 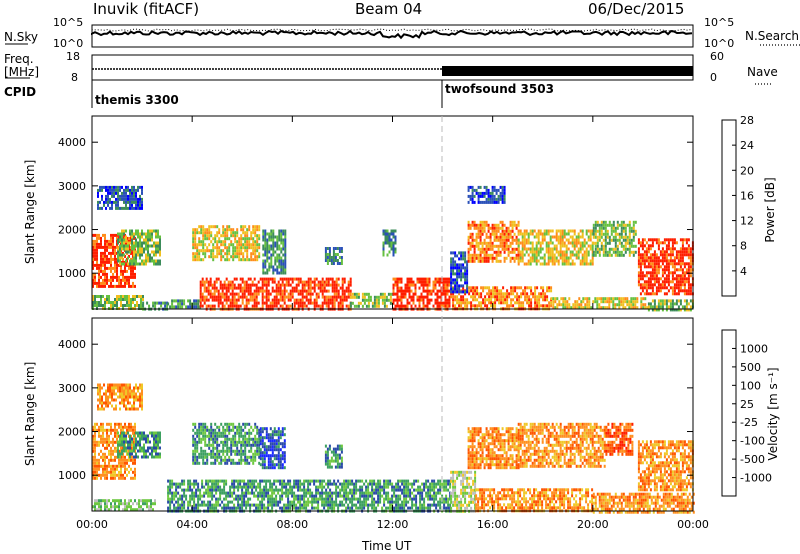 What do you see at coordinates (743, 271) in the screenshot?
I see `colorbar-tick-label: 4` at bounding box center [743, 271].